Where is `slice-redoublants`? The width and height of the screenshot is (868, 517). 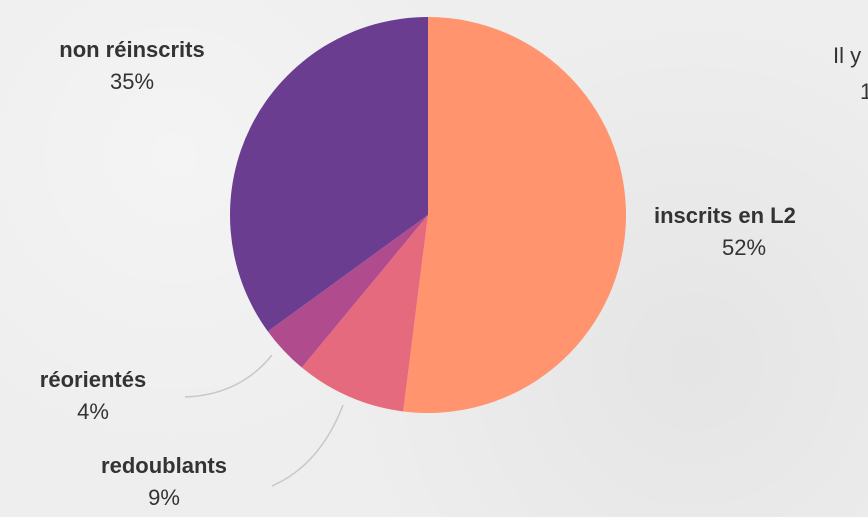
slice-redoublants is located at coordinates (364, 313).